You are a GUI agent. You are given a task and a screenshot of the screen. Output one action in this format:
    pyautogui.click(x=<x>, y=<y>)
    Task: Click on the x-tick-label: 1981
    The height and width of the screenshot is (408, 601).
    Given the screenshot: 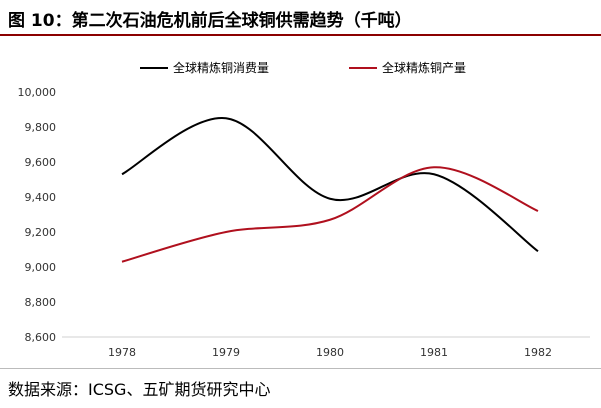 What is the action you would take?
    pyautogui.click(x=434, y=352)
    